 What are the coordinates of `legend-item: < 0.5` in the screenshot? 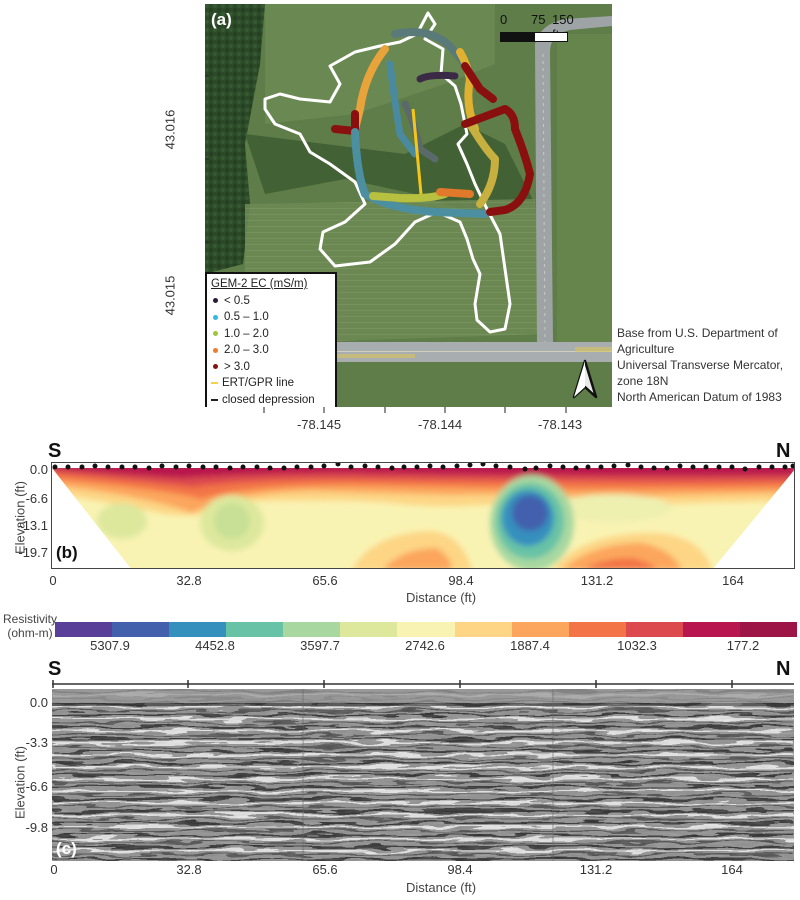 It's located at (271, 301).